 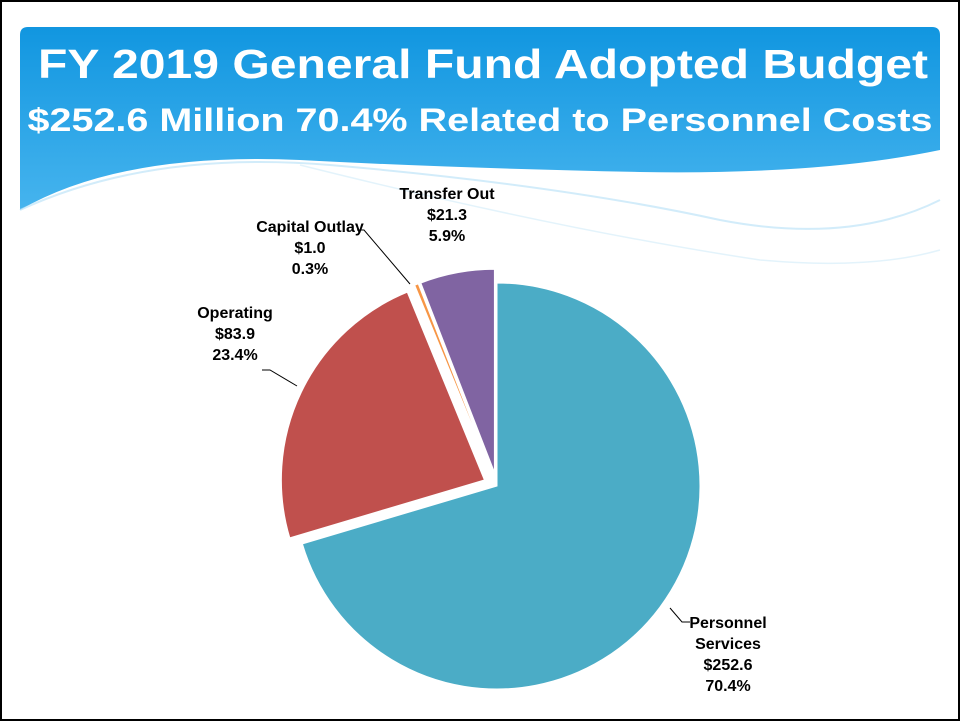 I want to click on chart-title: FY 2019 General Fund Adopted Budget, so click(x=483, y=64).